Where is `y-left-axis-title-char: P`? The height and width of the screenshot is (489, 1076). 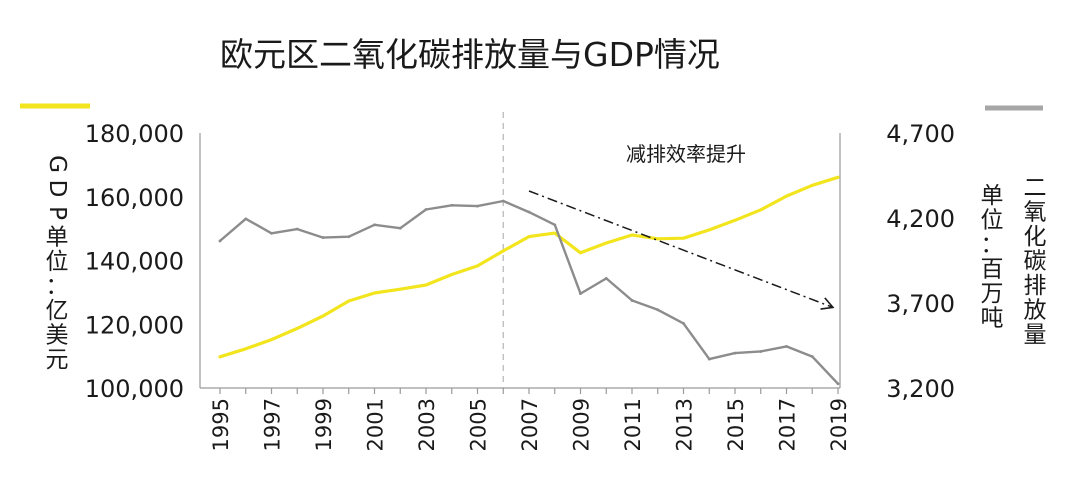 y-left-axis-title-char: P is located at coordinates (57, 213).